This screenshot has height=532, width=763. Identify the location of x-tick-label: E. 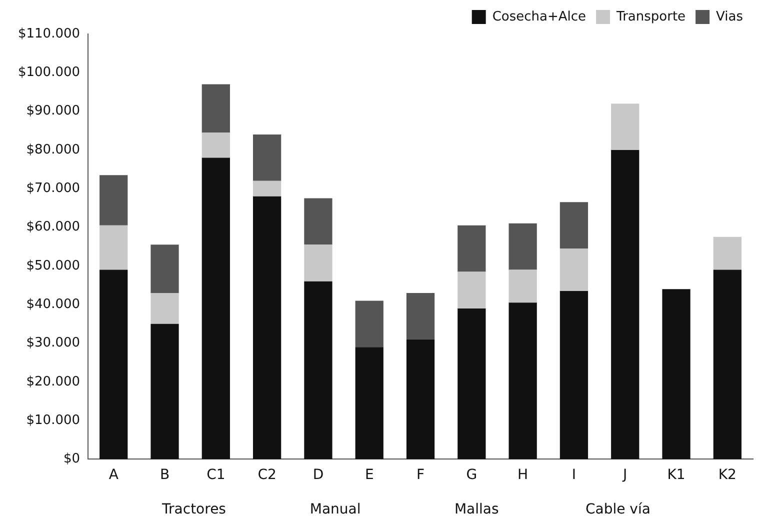
(369, 475).